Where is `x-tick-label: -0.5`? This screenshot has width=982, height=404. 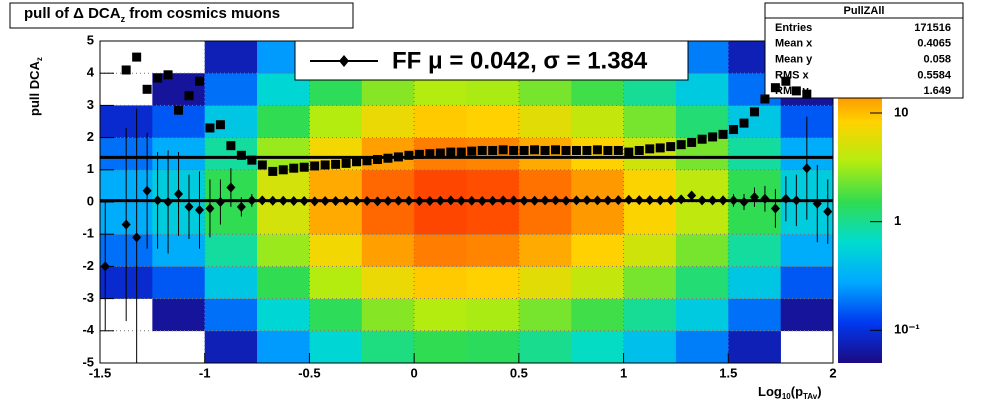
x-tick-label: -0.5 is located at coordinates (309, 372).